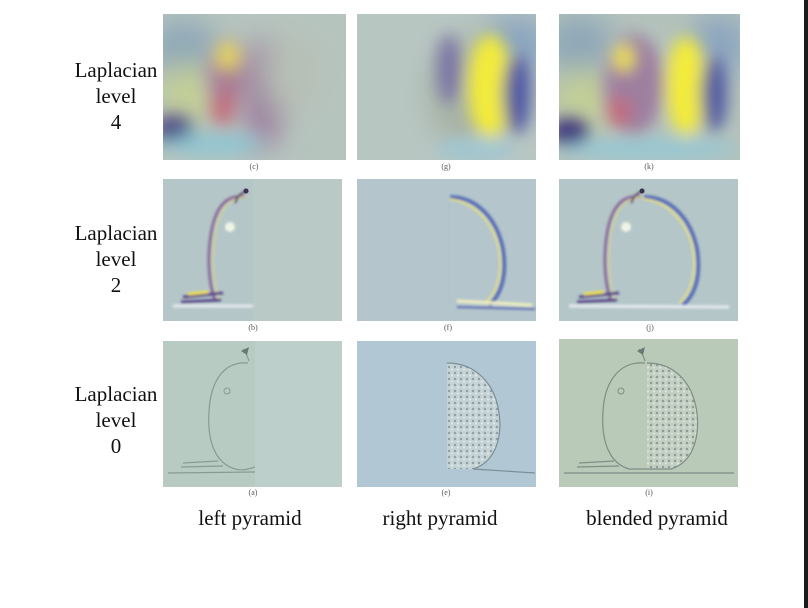  I want to click on row-label-level-4: Laplacian level 4, so click(116, 96).